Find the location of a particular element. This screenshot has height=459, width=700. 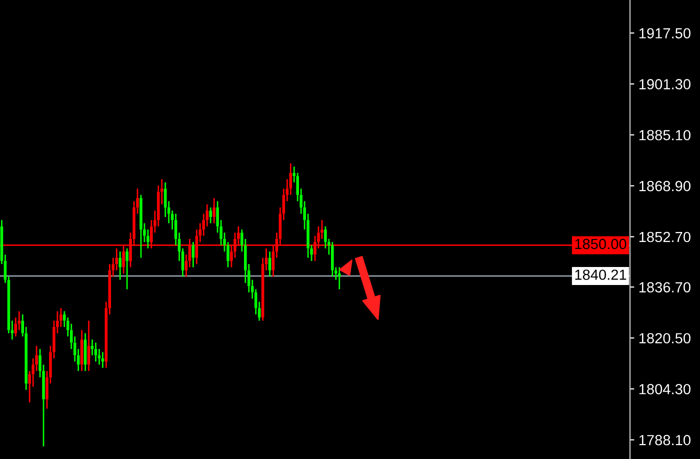

y-tick-label: 1868.90 is located at coordinates (664, 186).